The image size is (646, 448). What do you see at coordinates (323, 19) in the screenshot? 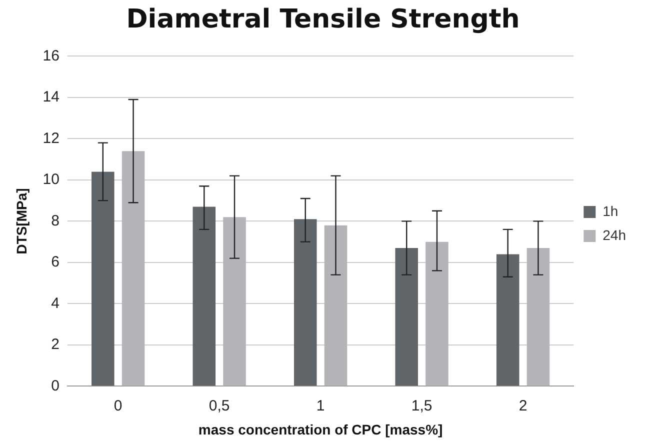
I see `chart-title: Diametral Tensile Strength` at bounding box center [323, 19].